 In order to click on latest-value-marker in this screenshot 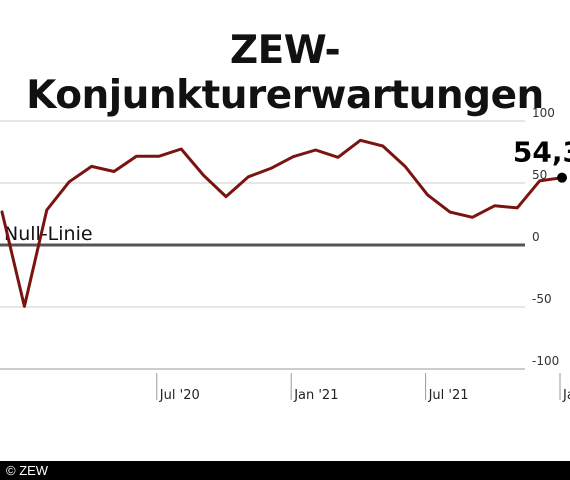, I will do `click(562, 177)`.